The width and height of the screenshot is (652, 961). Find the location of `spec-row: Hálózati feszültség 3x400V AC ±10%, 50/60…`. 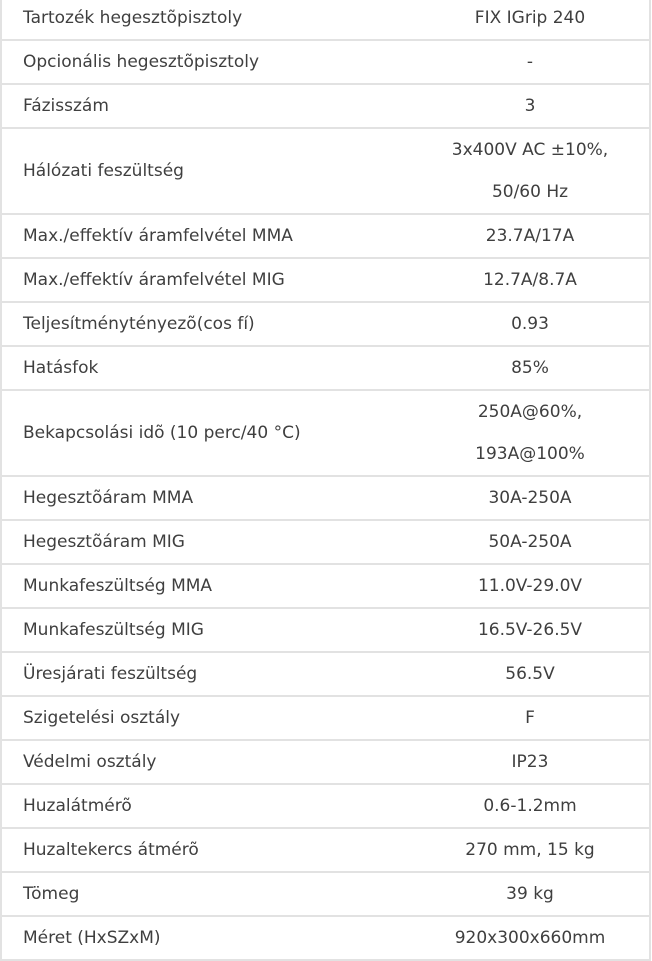

spec-row: Hálózati feszültség 3x400V AC ±10%, 50/60… is located at coordinates (325, 171).